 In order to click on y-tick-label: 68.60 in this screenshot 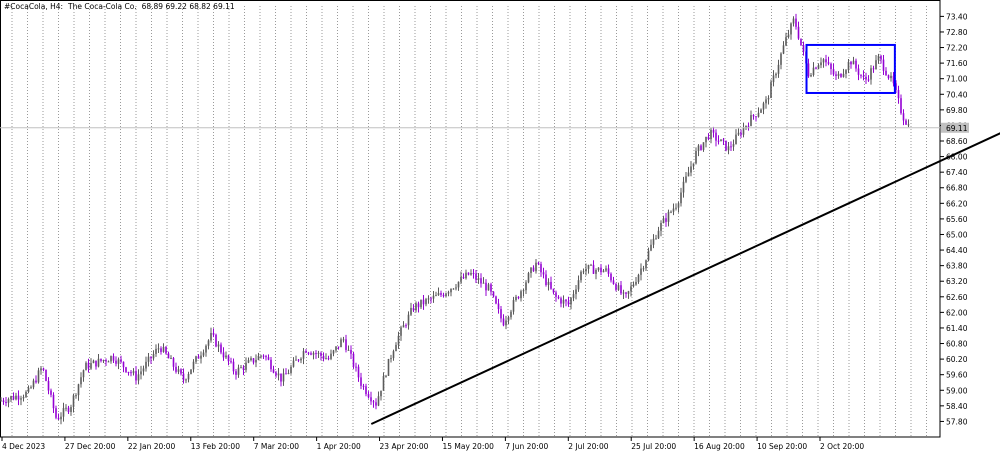, I will do `click(957, 141)`.